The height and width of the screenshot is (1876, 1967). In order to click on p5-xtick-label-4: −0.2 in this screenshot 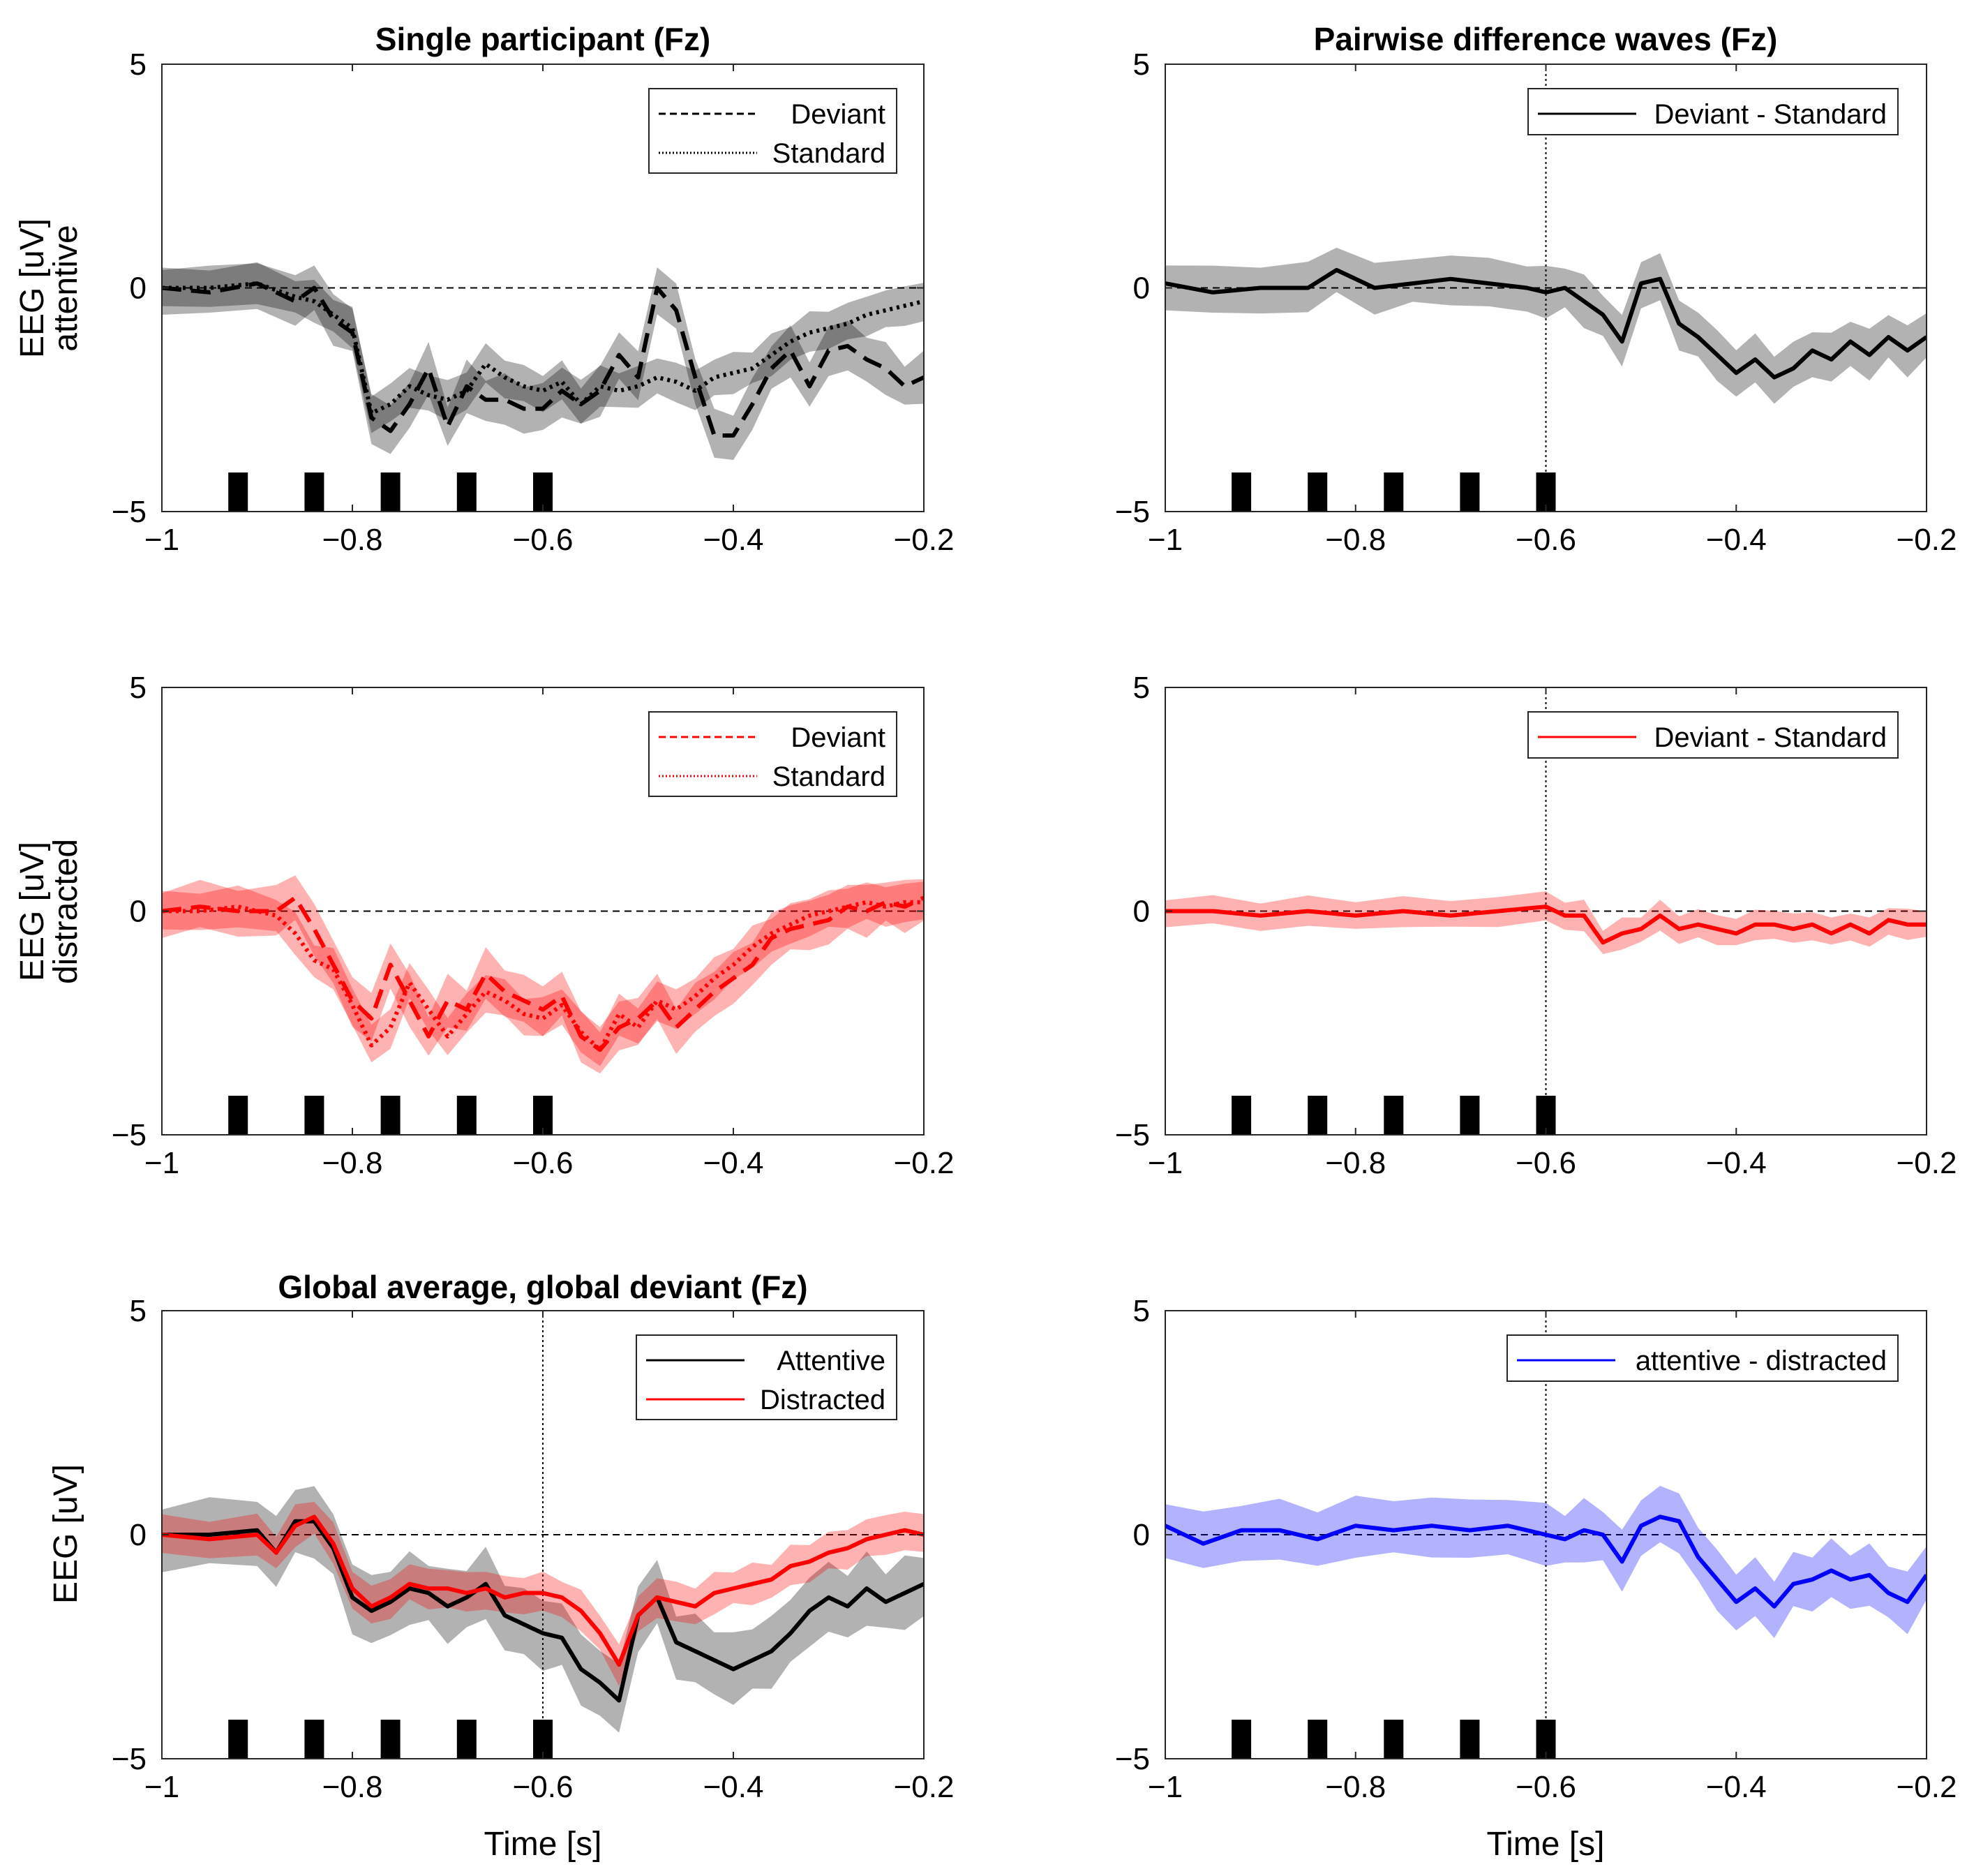, I will do `click(925, 1787)`.